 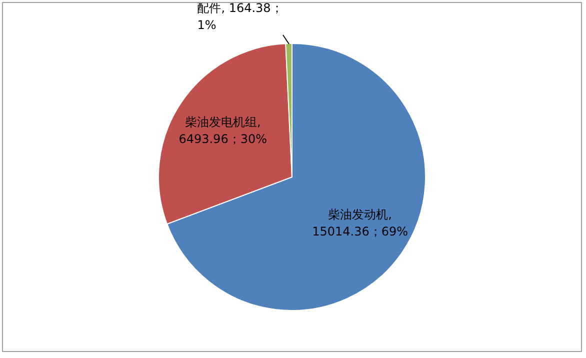 I want to click on slice-label: 柴油发动机, 15014.36；69%, so click(x=360, y=223).